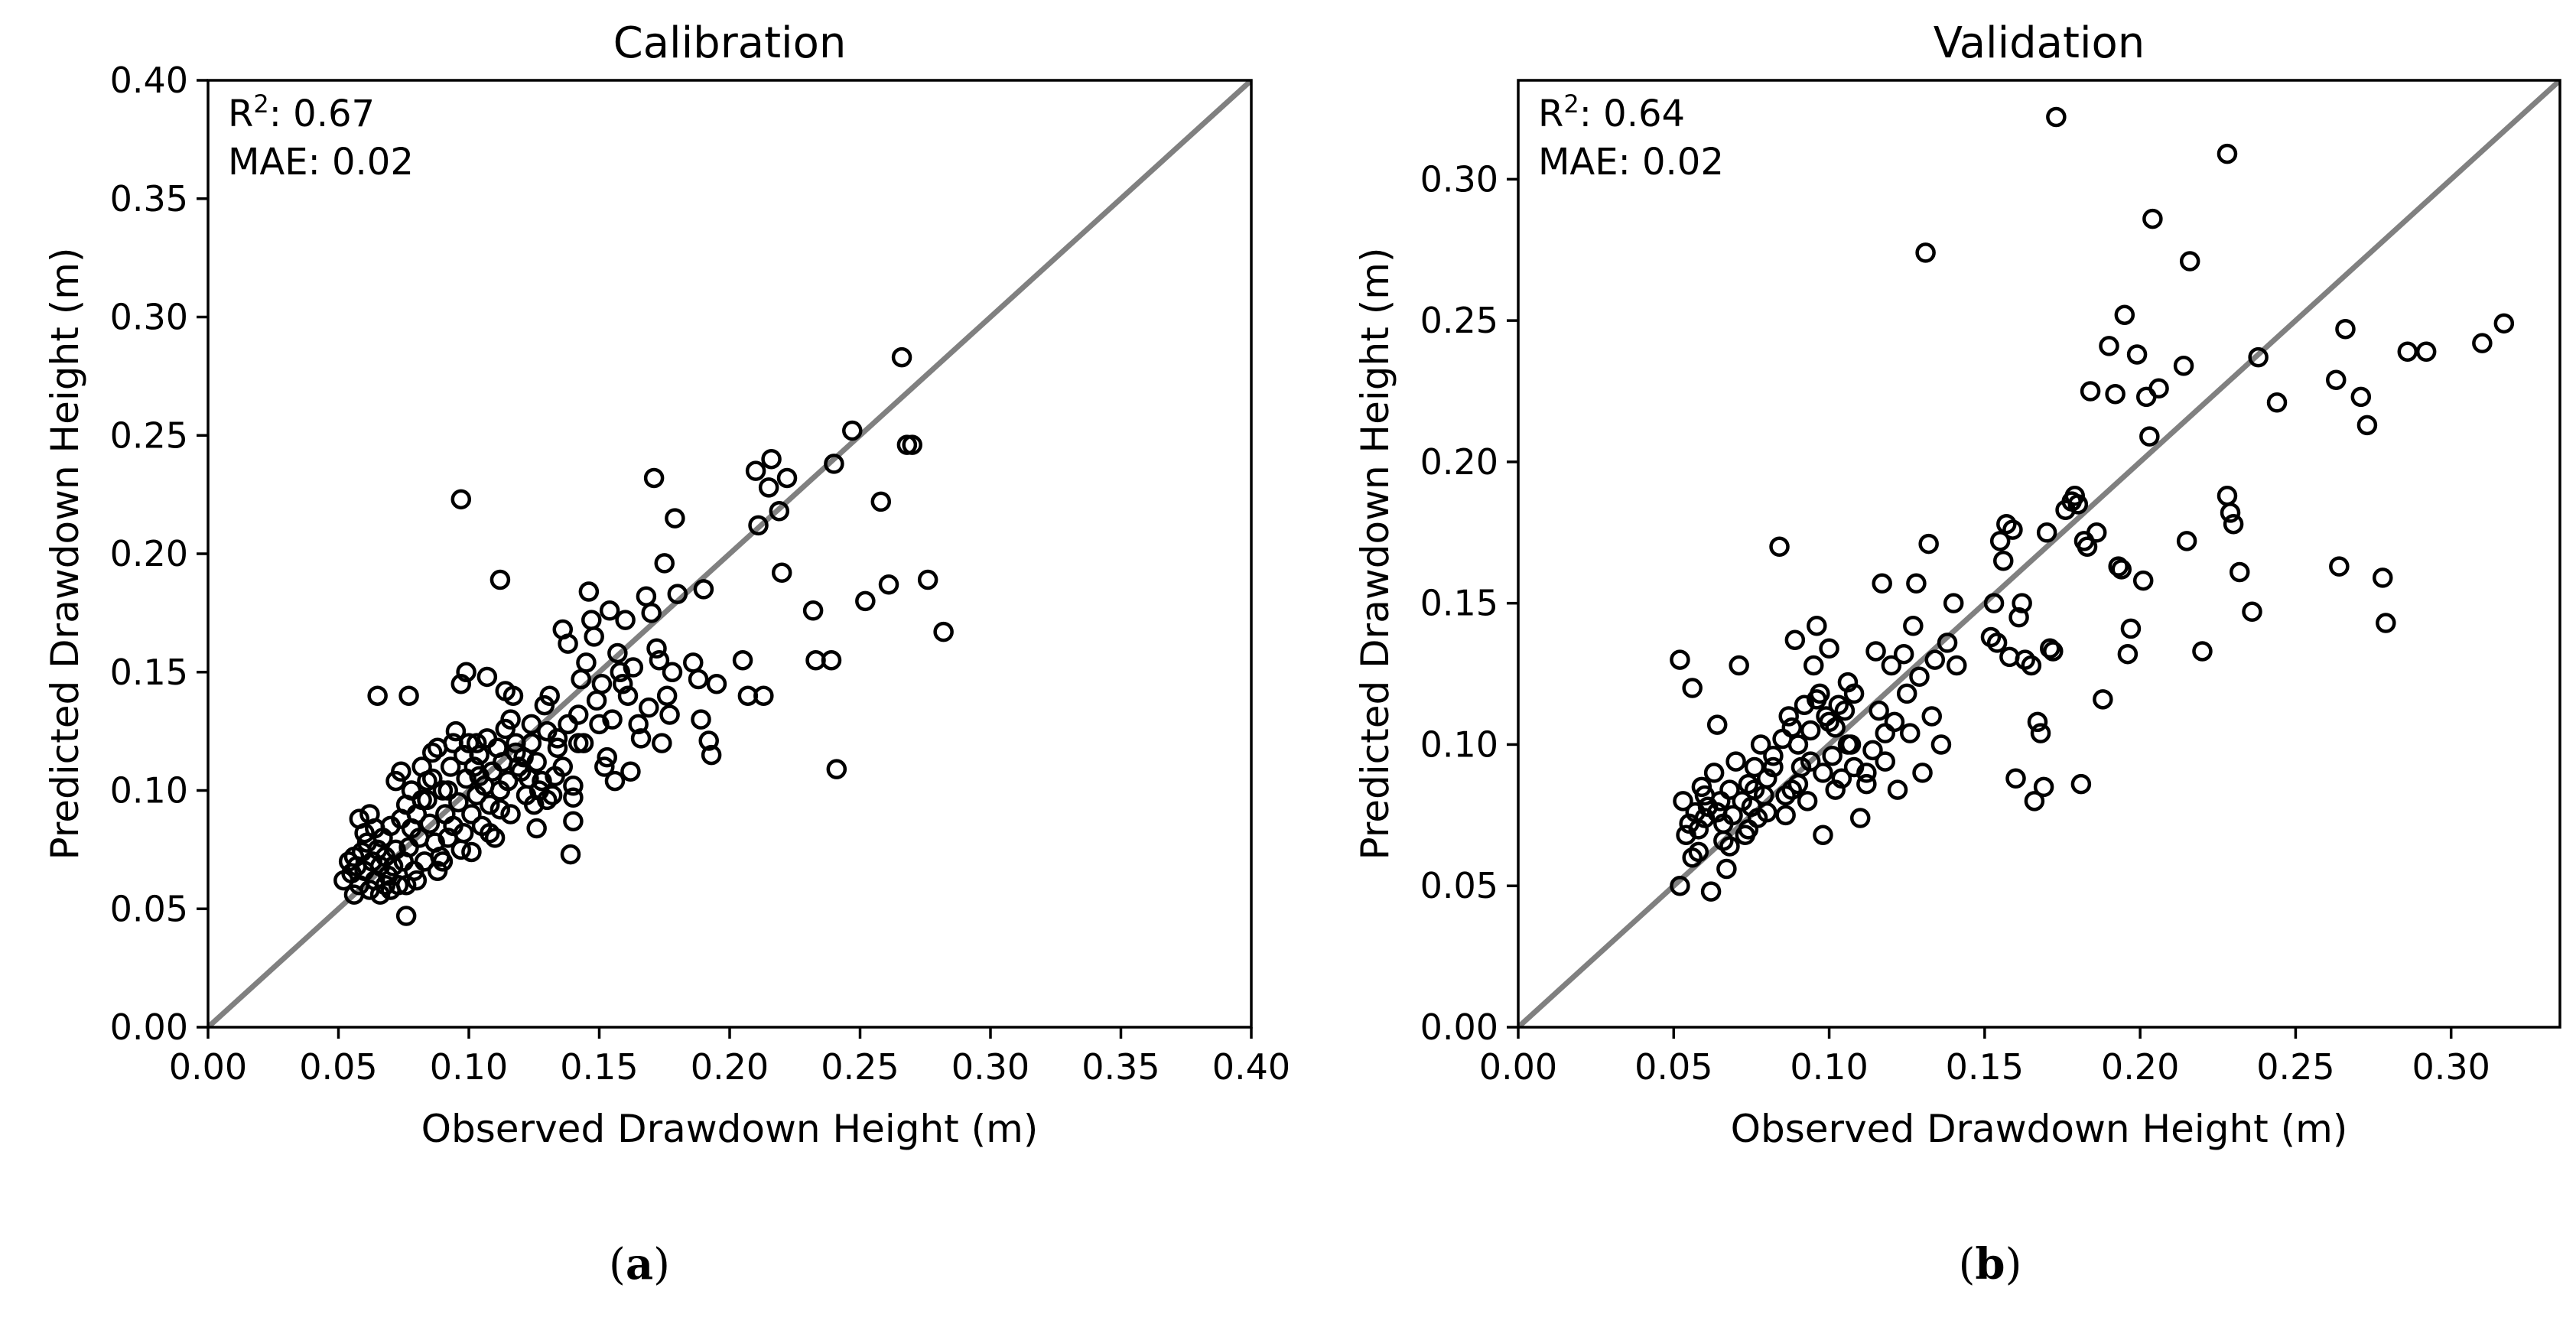  What do you see at coordinates (149, 553) in the screenshot?
I see `y-tick-label: 0.20` at bounding box center [149, 553].